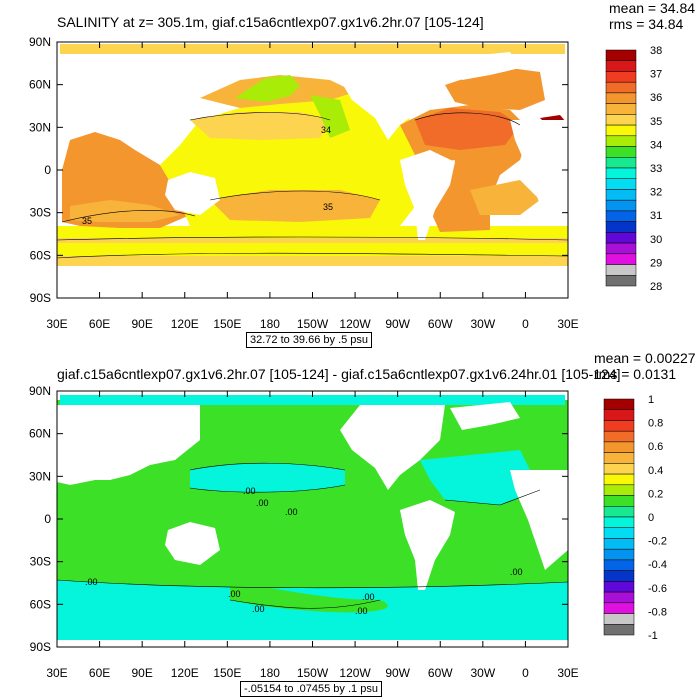  I want to click on p1-pacific-south-gyre, so click(295, 206).